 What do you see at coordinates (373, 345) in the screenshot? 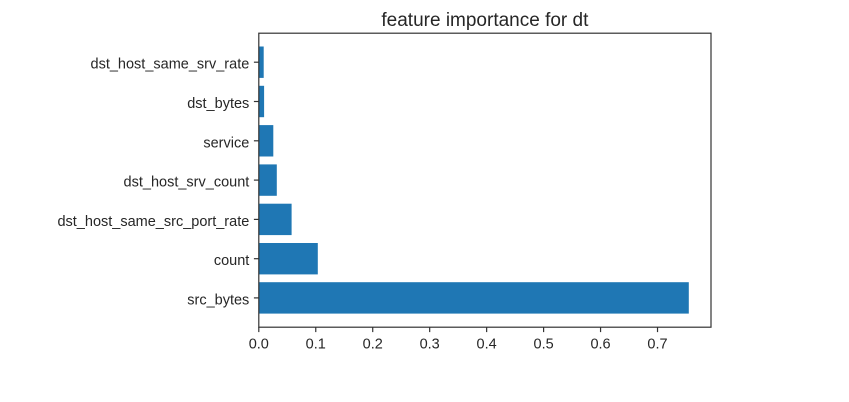
I see `svg-text: 0.2` at bounding box center [373, 345].